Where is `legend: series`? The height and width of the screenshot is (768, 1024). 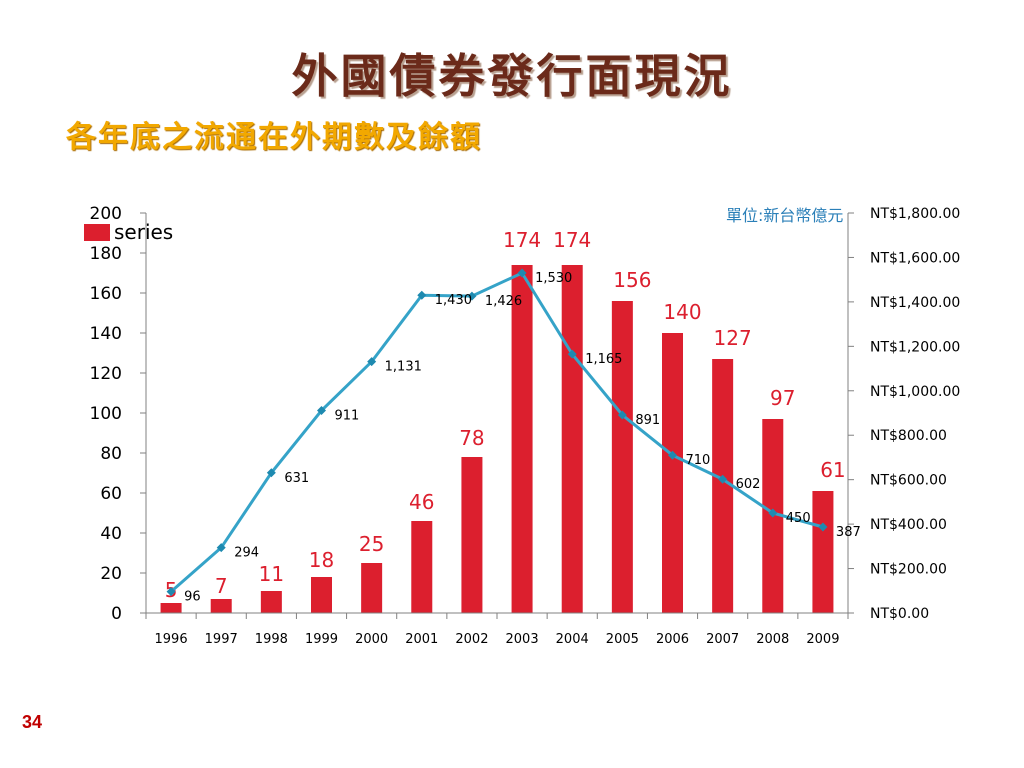 legend: series is located at coordinates (128, 232).